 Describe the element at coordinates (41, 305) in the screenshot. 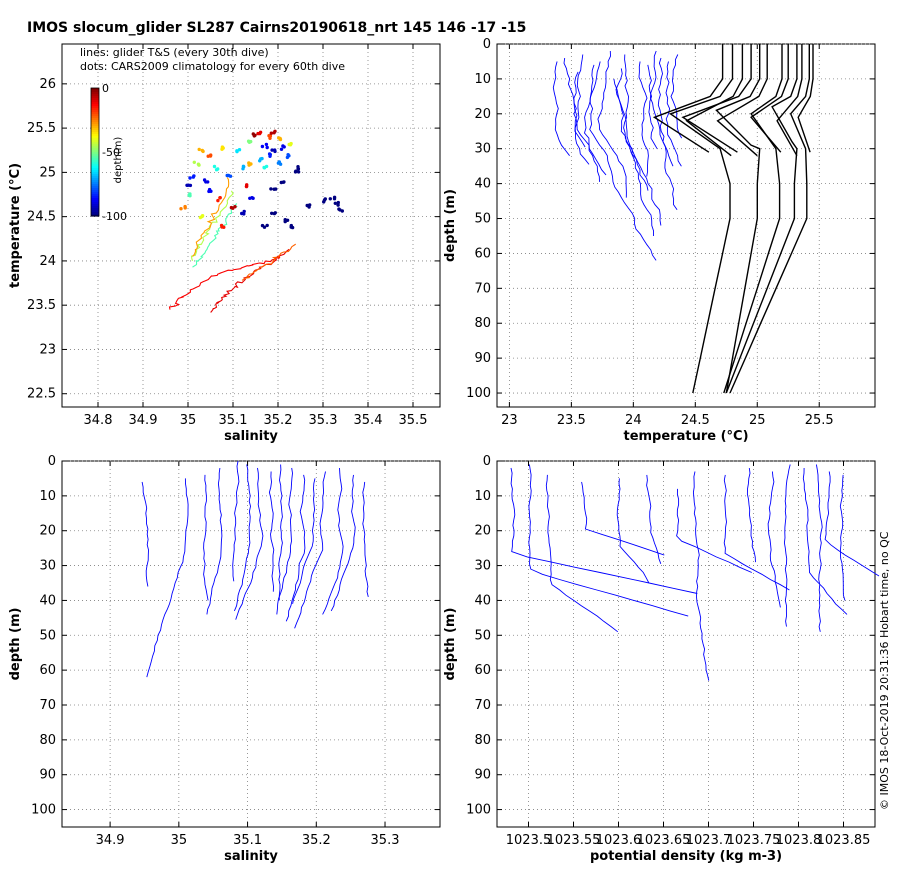

I see `y-tick-label: 23.5` at that location.